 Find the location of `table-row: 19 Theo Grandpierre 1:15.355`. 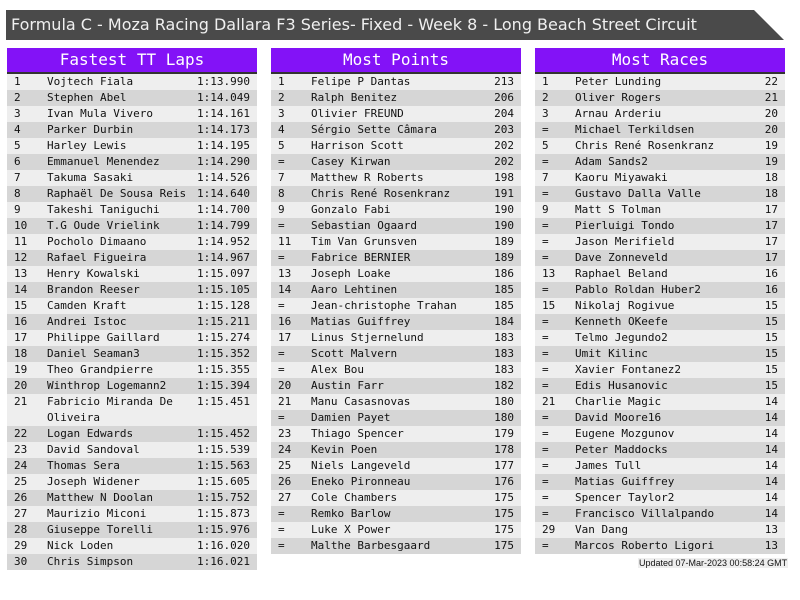

table-row: 19 Theo Grandpierre 1:15.355 is located at coordinates (132, 370).